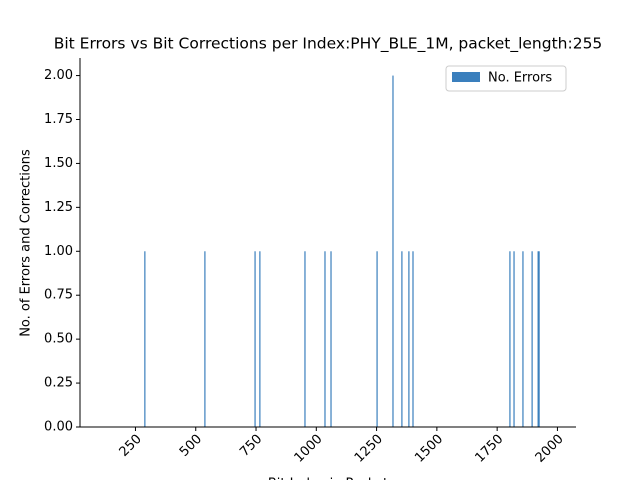  I want to click on x-tick-label: 250, so click(131, 446).